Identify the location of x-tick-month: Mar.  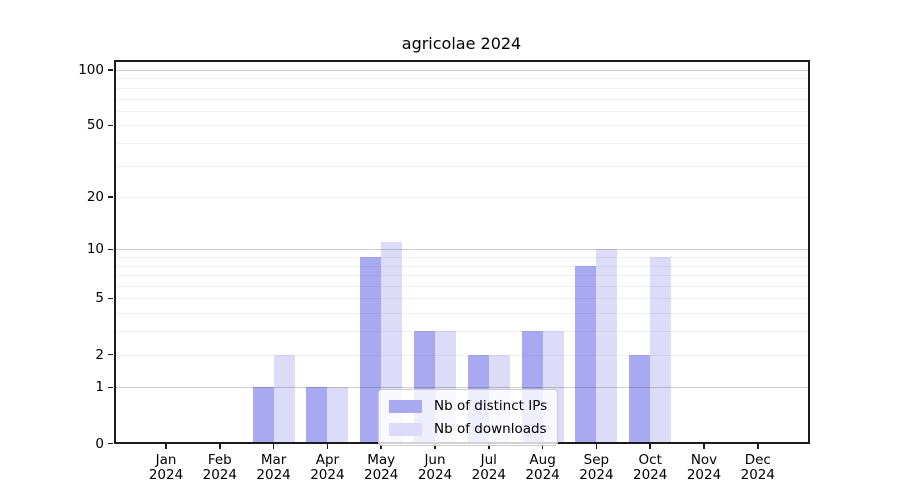
(273, 459).